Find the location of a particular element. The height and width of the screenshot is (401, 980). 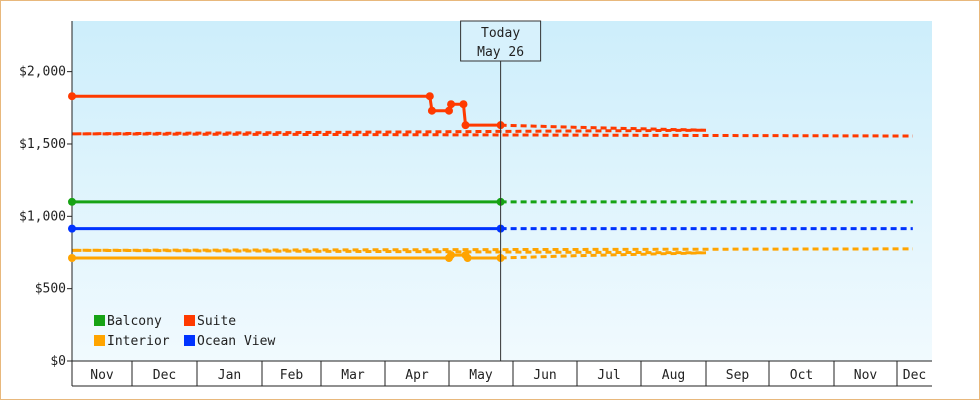

y-tick-label: $2,000 is located at coordinates (42, 72).